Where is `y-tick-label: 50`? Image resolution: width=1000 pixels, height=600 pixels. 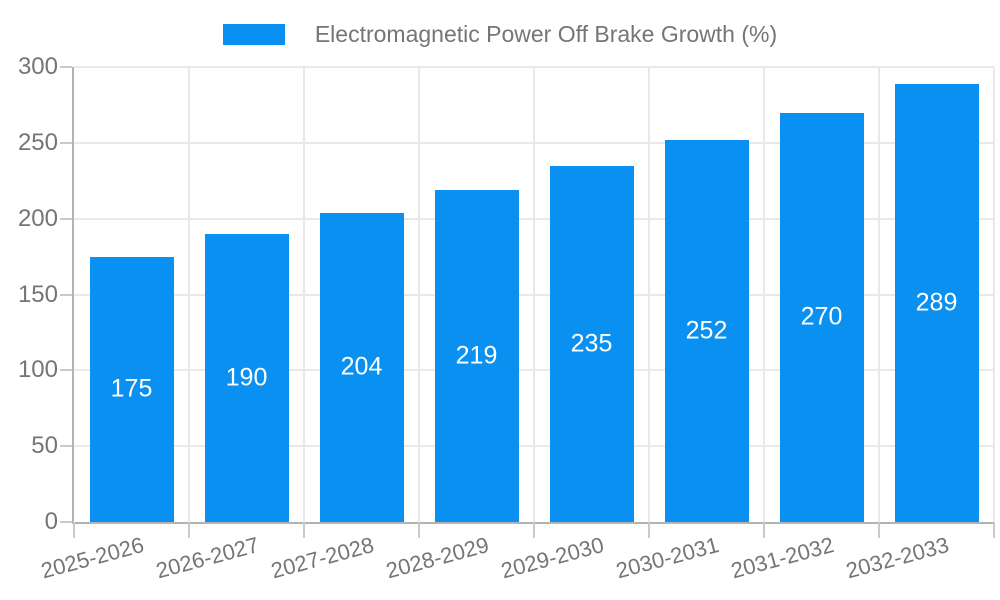
y-tick-label: 50 is located at coordinates (44, 446).